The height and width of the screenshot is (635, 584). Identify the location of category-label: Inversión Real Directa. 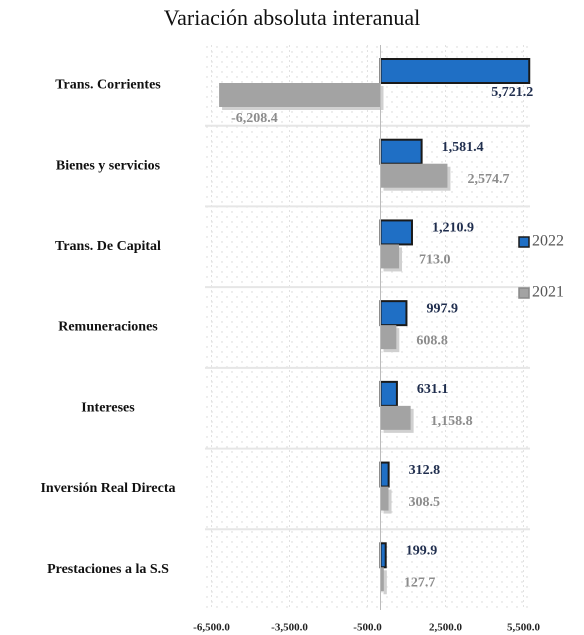
(107, 488).